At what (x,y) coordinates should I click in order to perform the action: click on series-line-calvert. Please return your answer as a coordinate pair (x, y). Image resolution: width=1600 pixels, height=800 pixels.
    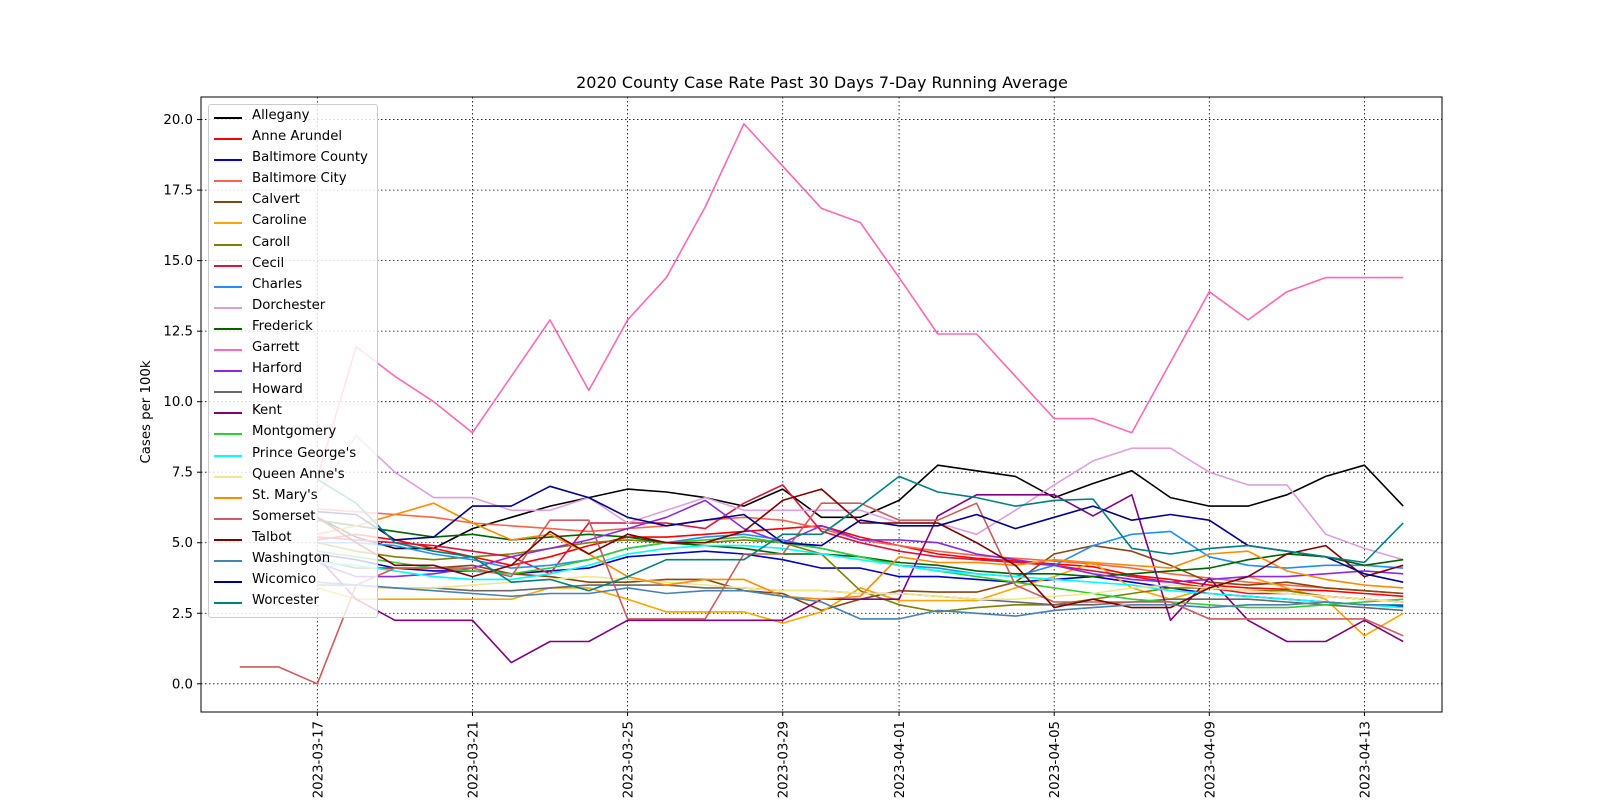
    Looking at the image, I should click on (860, 578).